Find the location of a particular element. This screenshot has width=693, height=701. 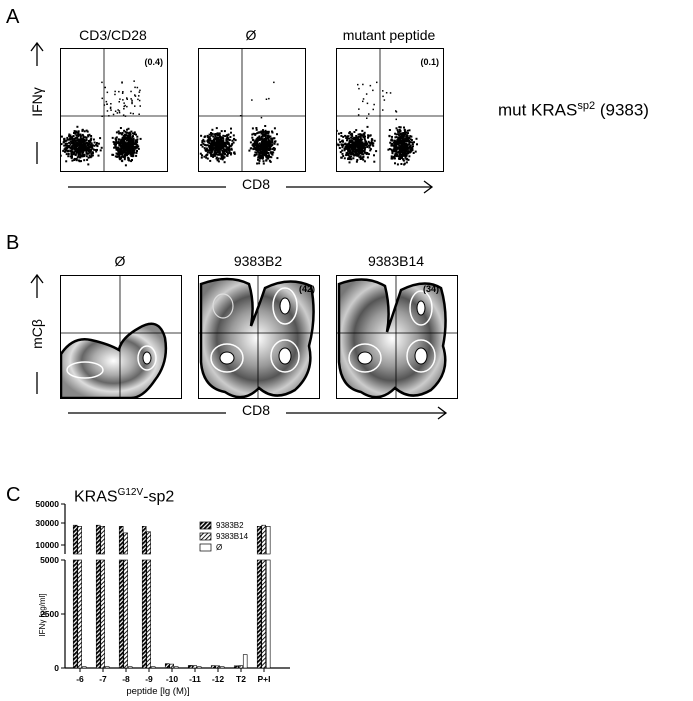

x-tick-label: -10 is located at coordinates (172, 679).